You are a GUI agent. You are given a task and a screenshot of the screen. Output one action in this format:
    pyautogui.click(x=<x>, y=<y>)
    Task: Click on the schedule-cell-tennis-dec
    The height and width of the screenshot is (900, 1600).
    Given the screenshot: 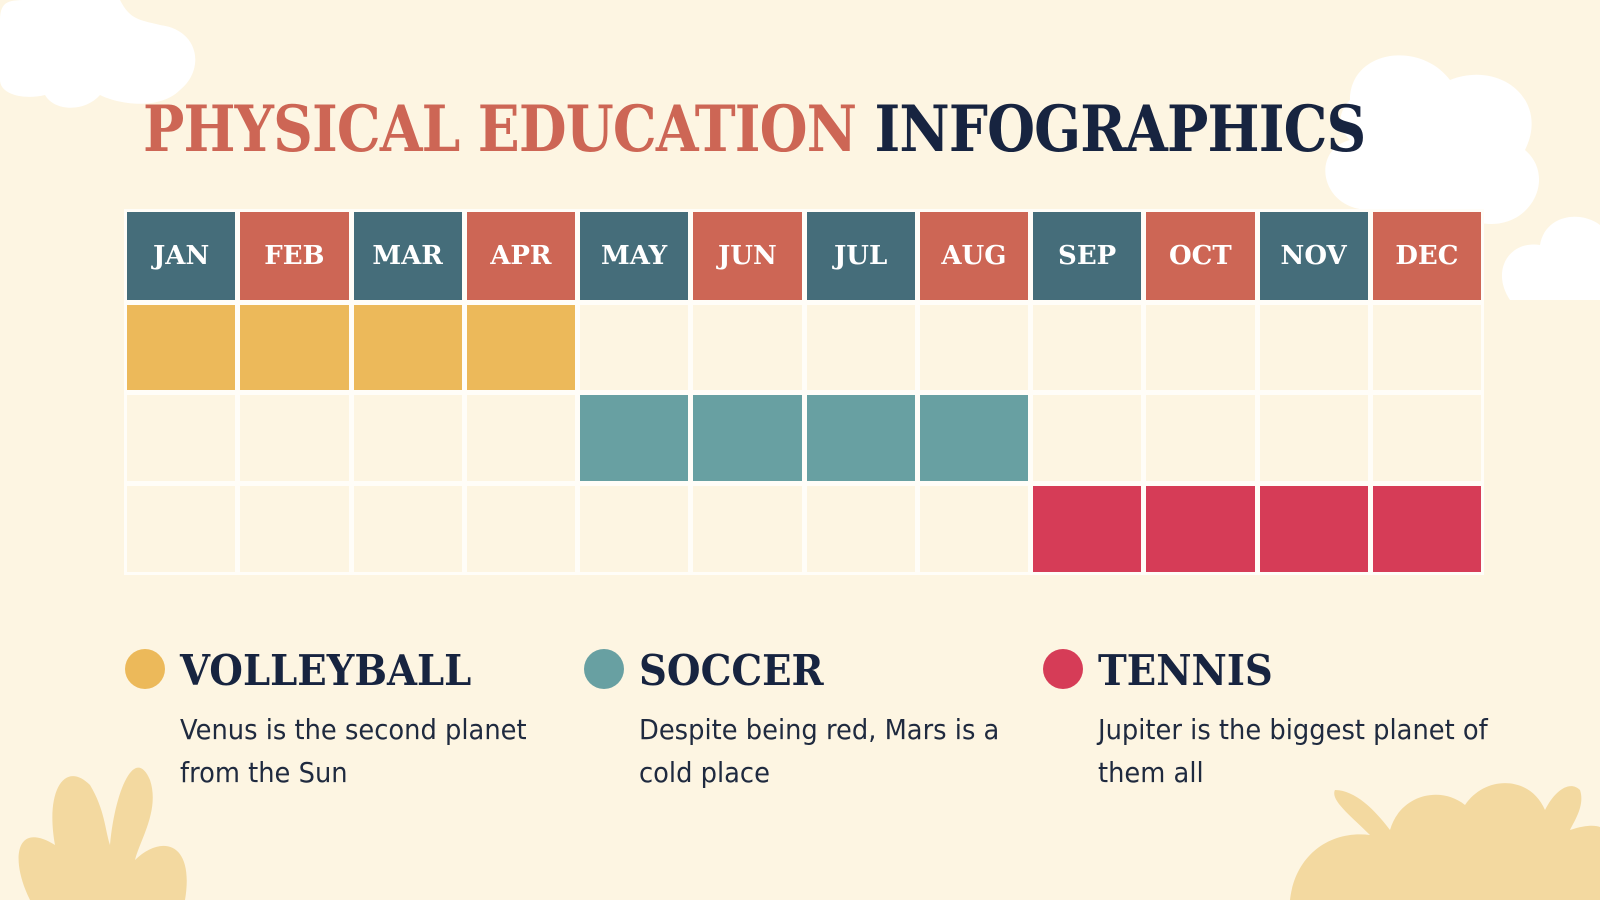 What is the action you would take?
    pyautogui.click(x=1426, y=529)
    